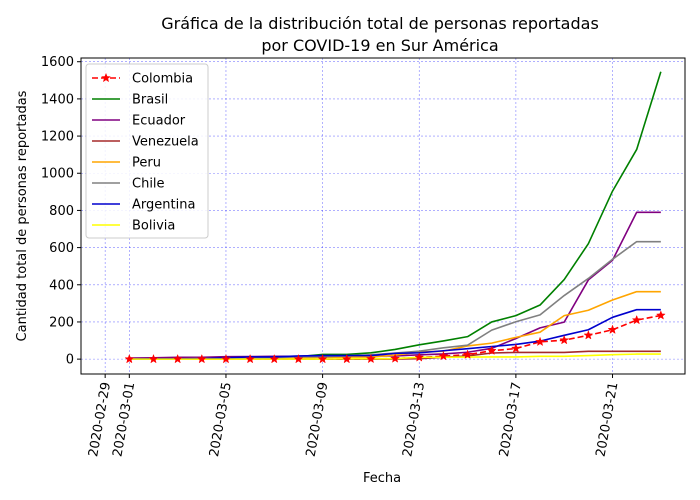 Image resolution: width=700 pixels, height=500 pixels. I want to click on legend-box, so click(147, 151).